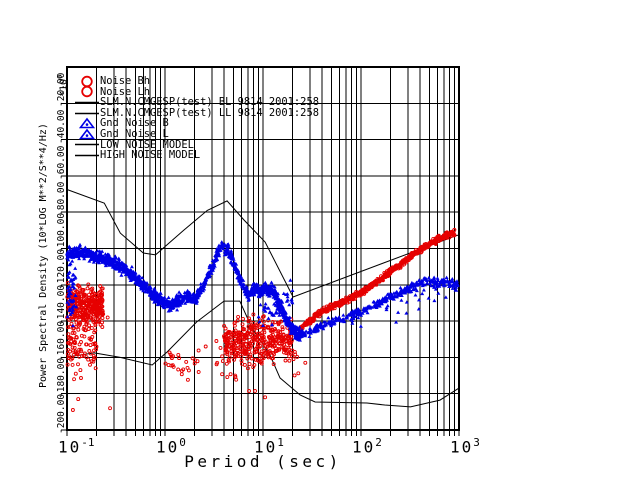 The width and height of the screenshot is (640, 480). What do you see at coordinates (263, 461) in the screenshot?
I see `x-axis-title: Period (sec)` at bounding box center [263, 461].